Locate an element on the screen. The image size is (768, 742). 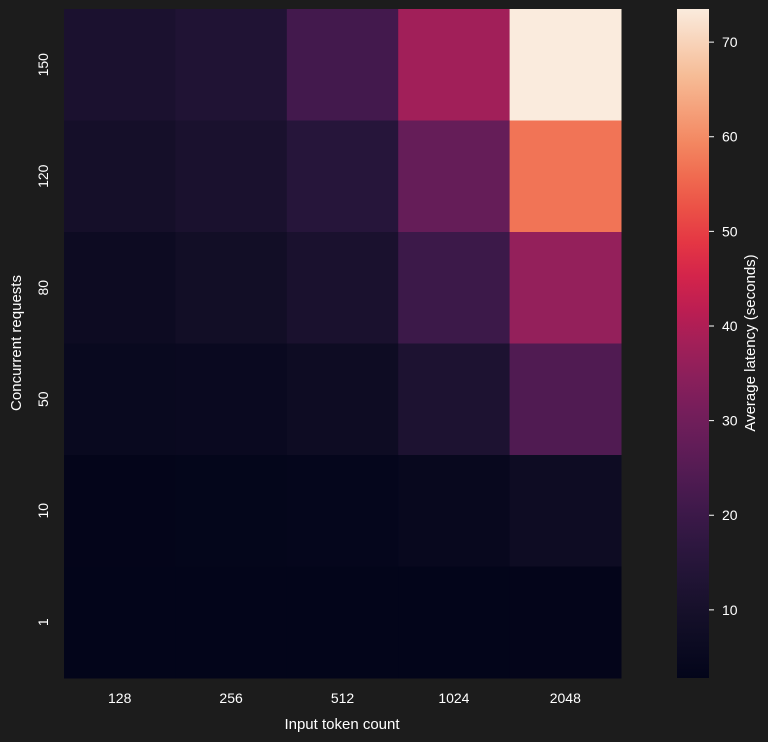
y-tick-label: 150 is located at coordinates (43, 65).